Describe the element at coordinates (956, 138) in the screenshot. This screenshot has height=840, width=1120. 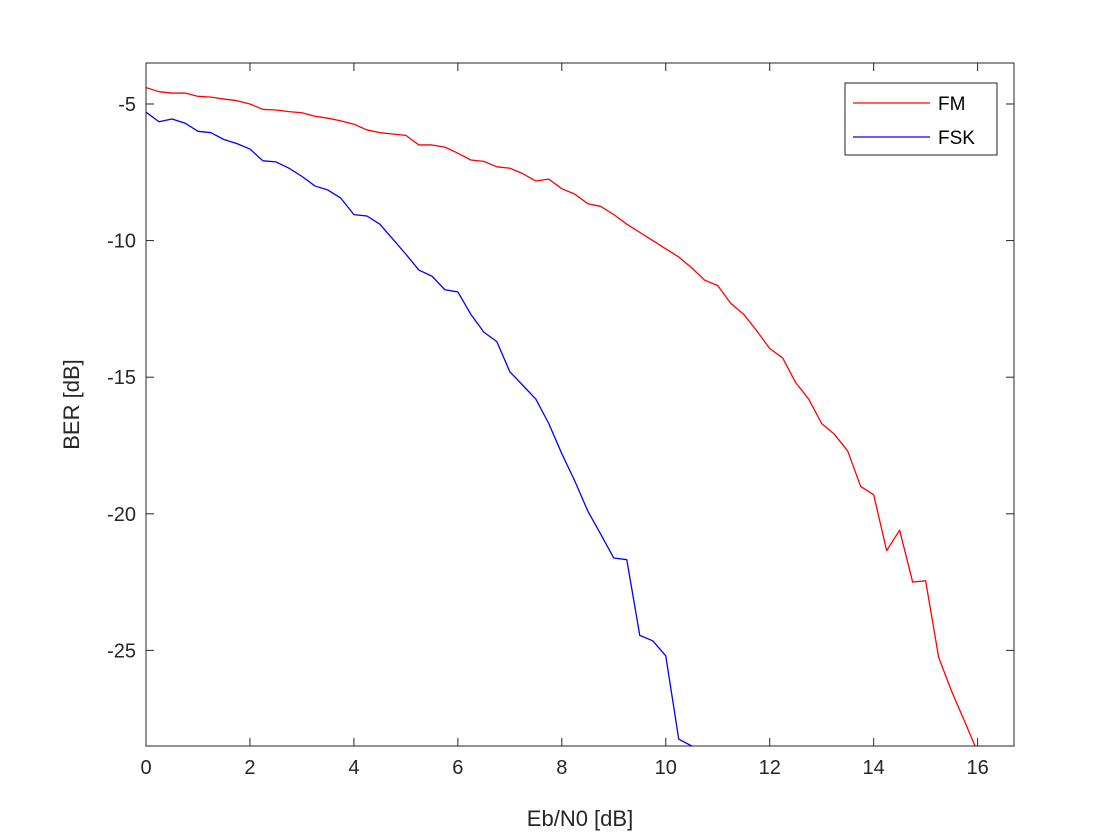
I see `legend-label-fsk: FSK` at that location.